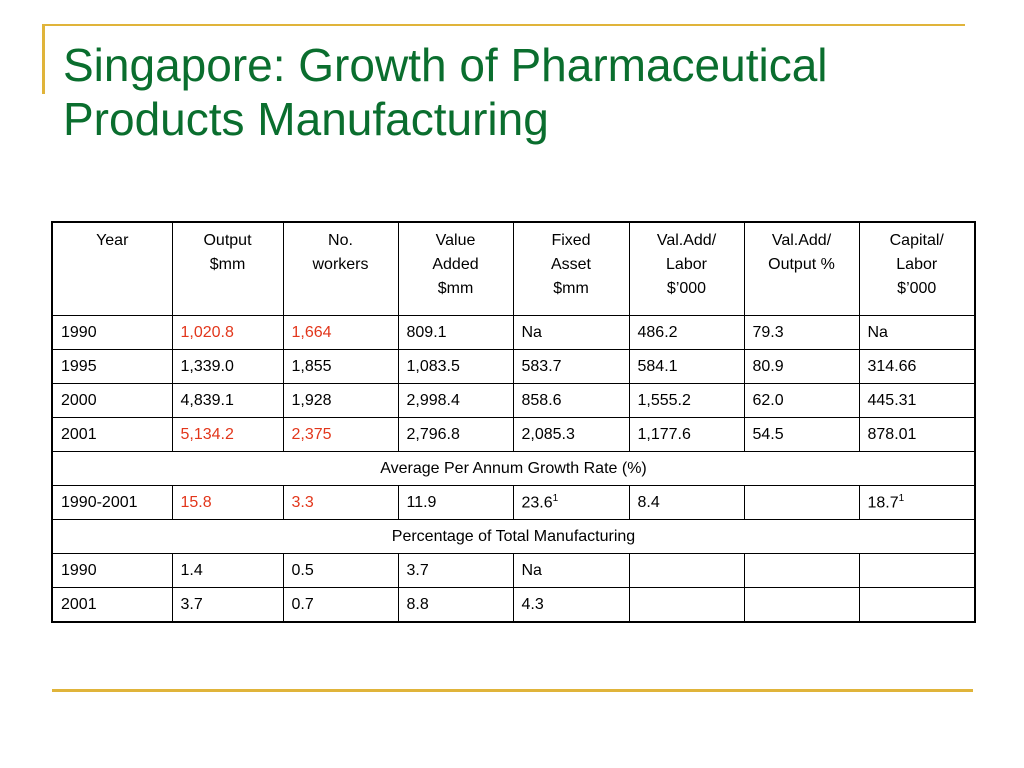 Image resolution: width=1024 pixels, height=768 pixels. I want to click on table-cell: 15.8, so click(227, 502).